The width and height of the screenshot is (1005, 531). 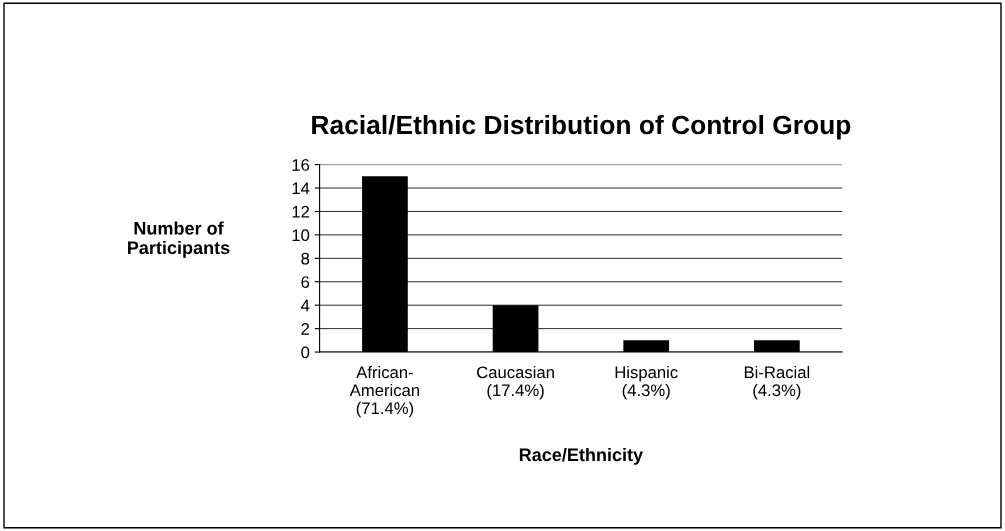 What do you see at coordinates (777, 382) in the screenshot?
I see `x-tick-label: Bi-Racial (4.3%)` at bounding box center [777, 382].